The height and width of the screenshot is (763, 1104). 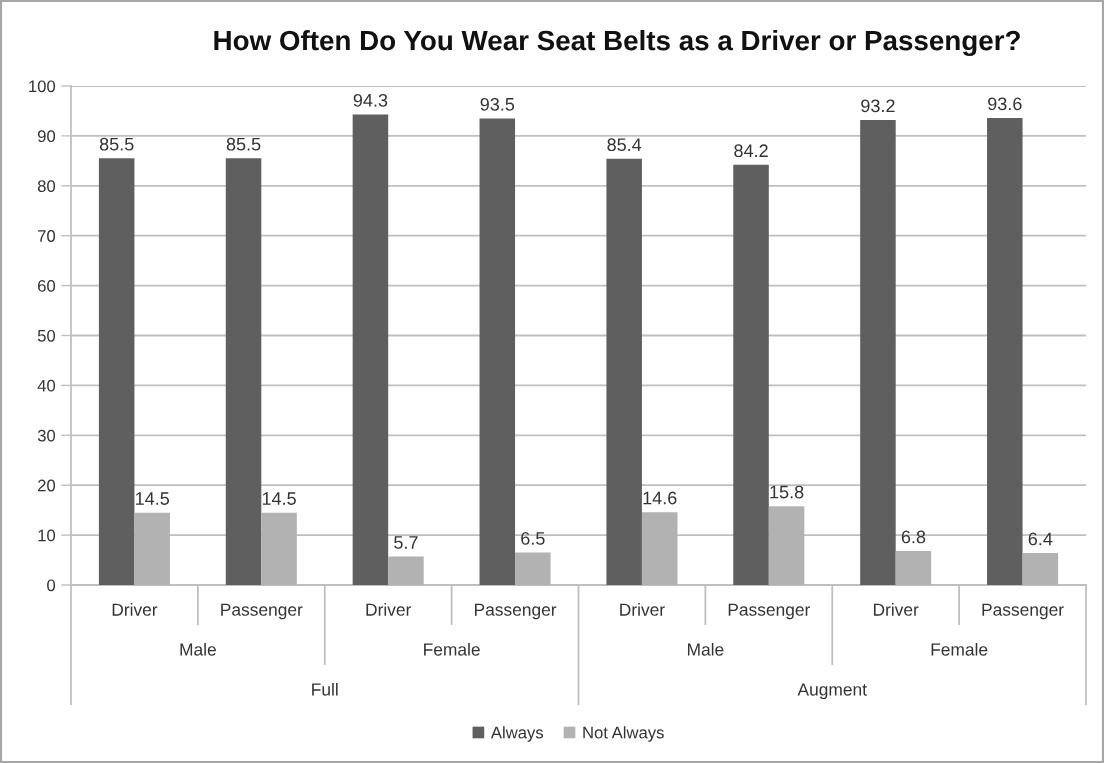 What do you see at coordinates (751, 151) in the screenshot?
I see `data-label: 84.2` at bounding box center [751, 151].